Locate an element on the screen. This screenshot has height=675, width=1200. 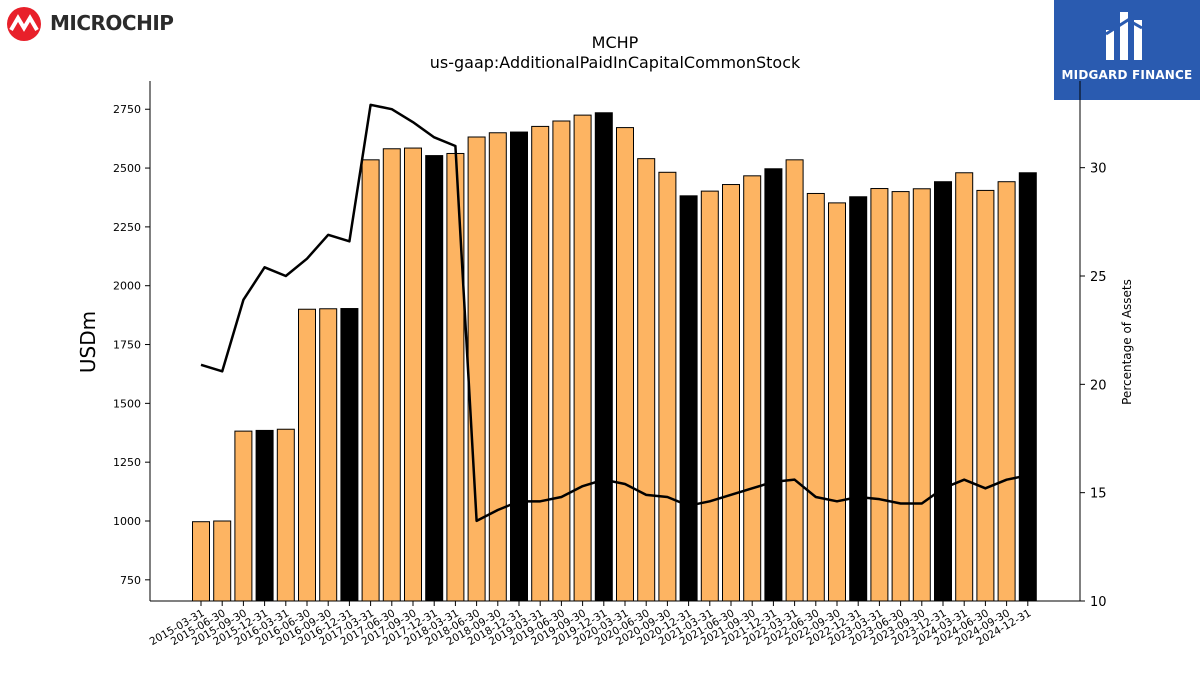
microchip-logo: MICROCHIP is located at coordinates (91, 24).